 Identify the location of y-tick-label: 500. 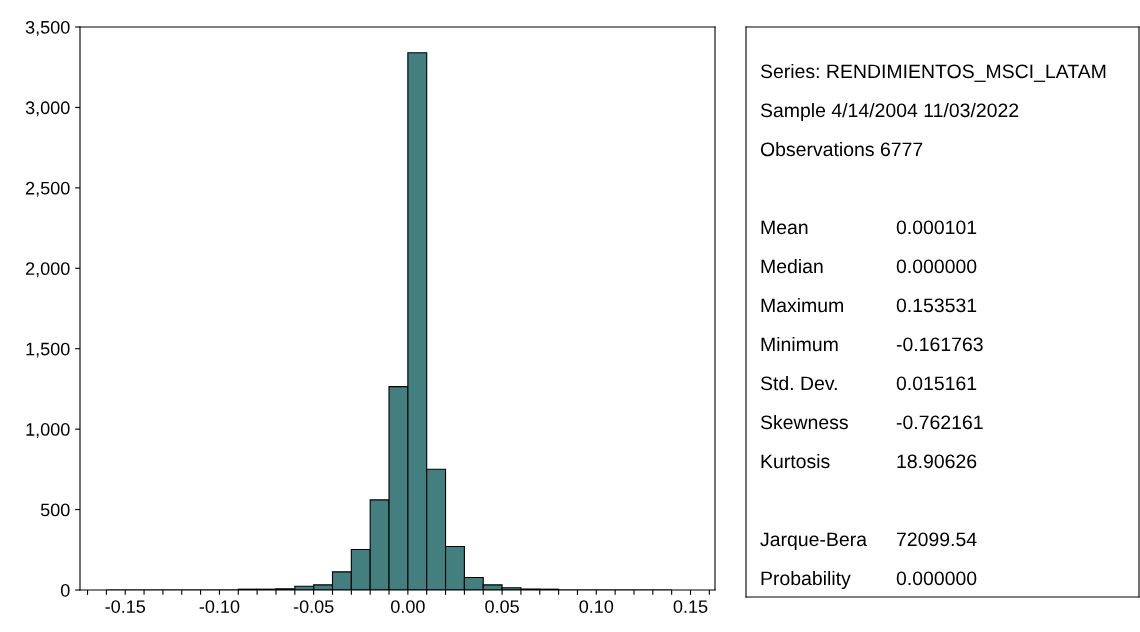
(55, 510).